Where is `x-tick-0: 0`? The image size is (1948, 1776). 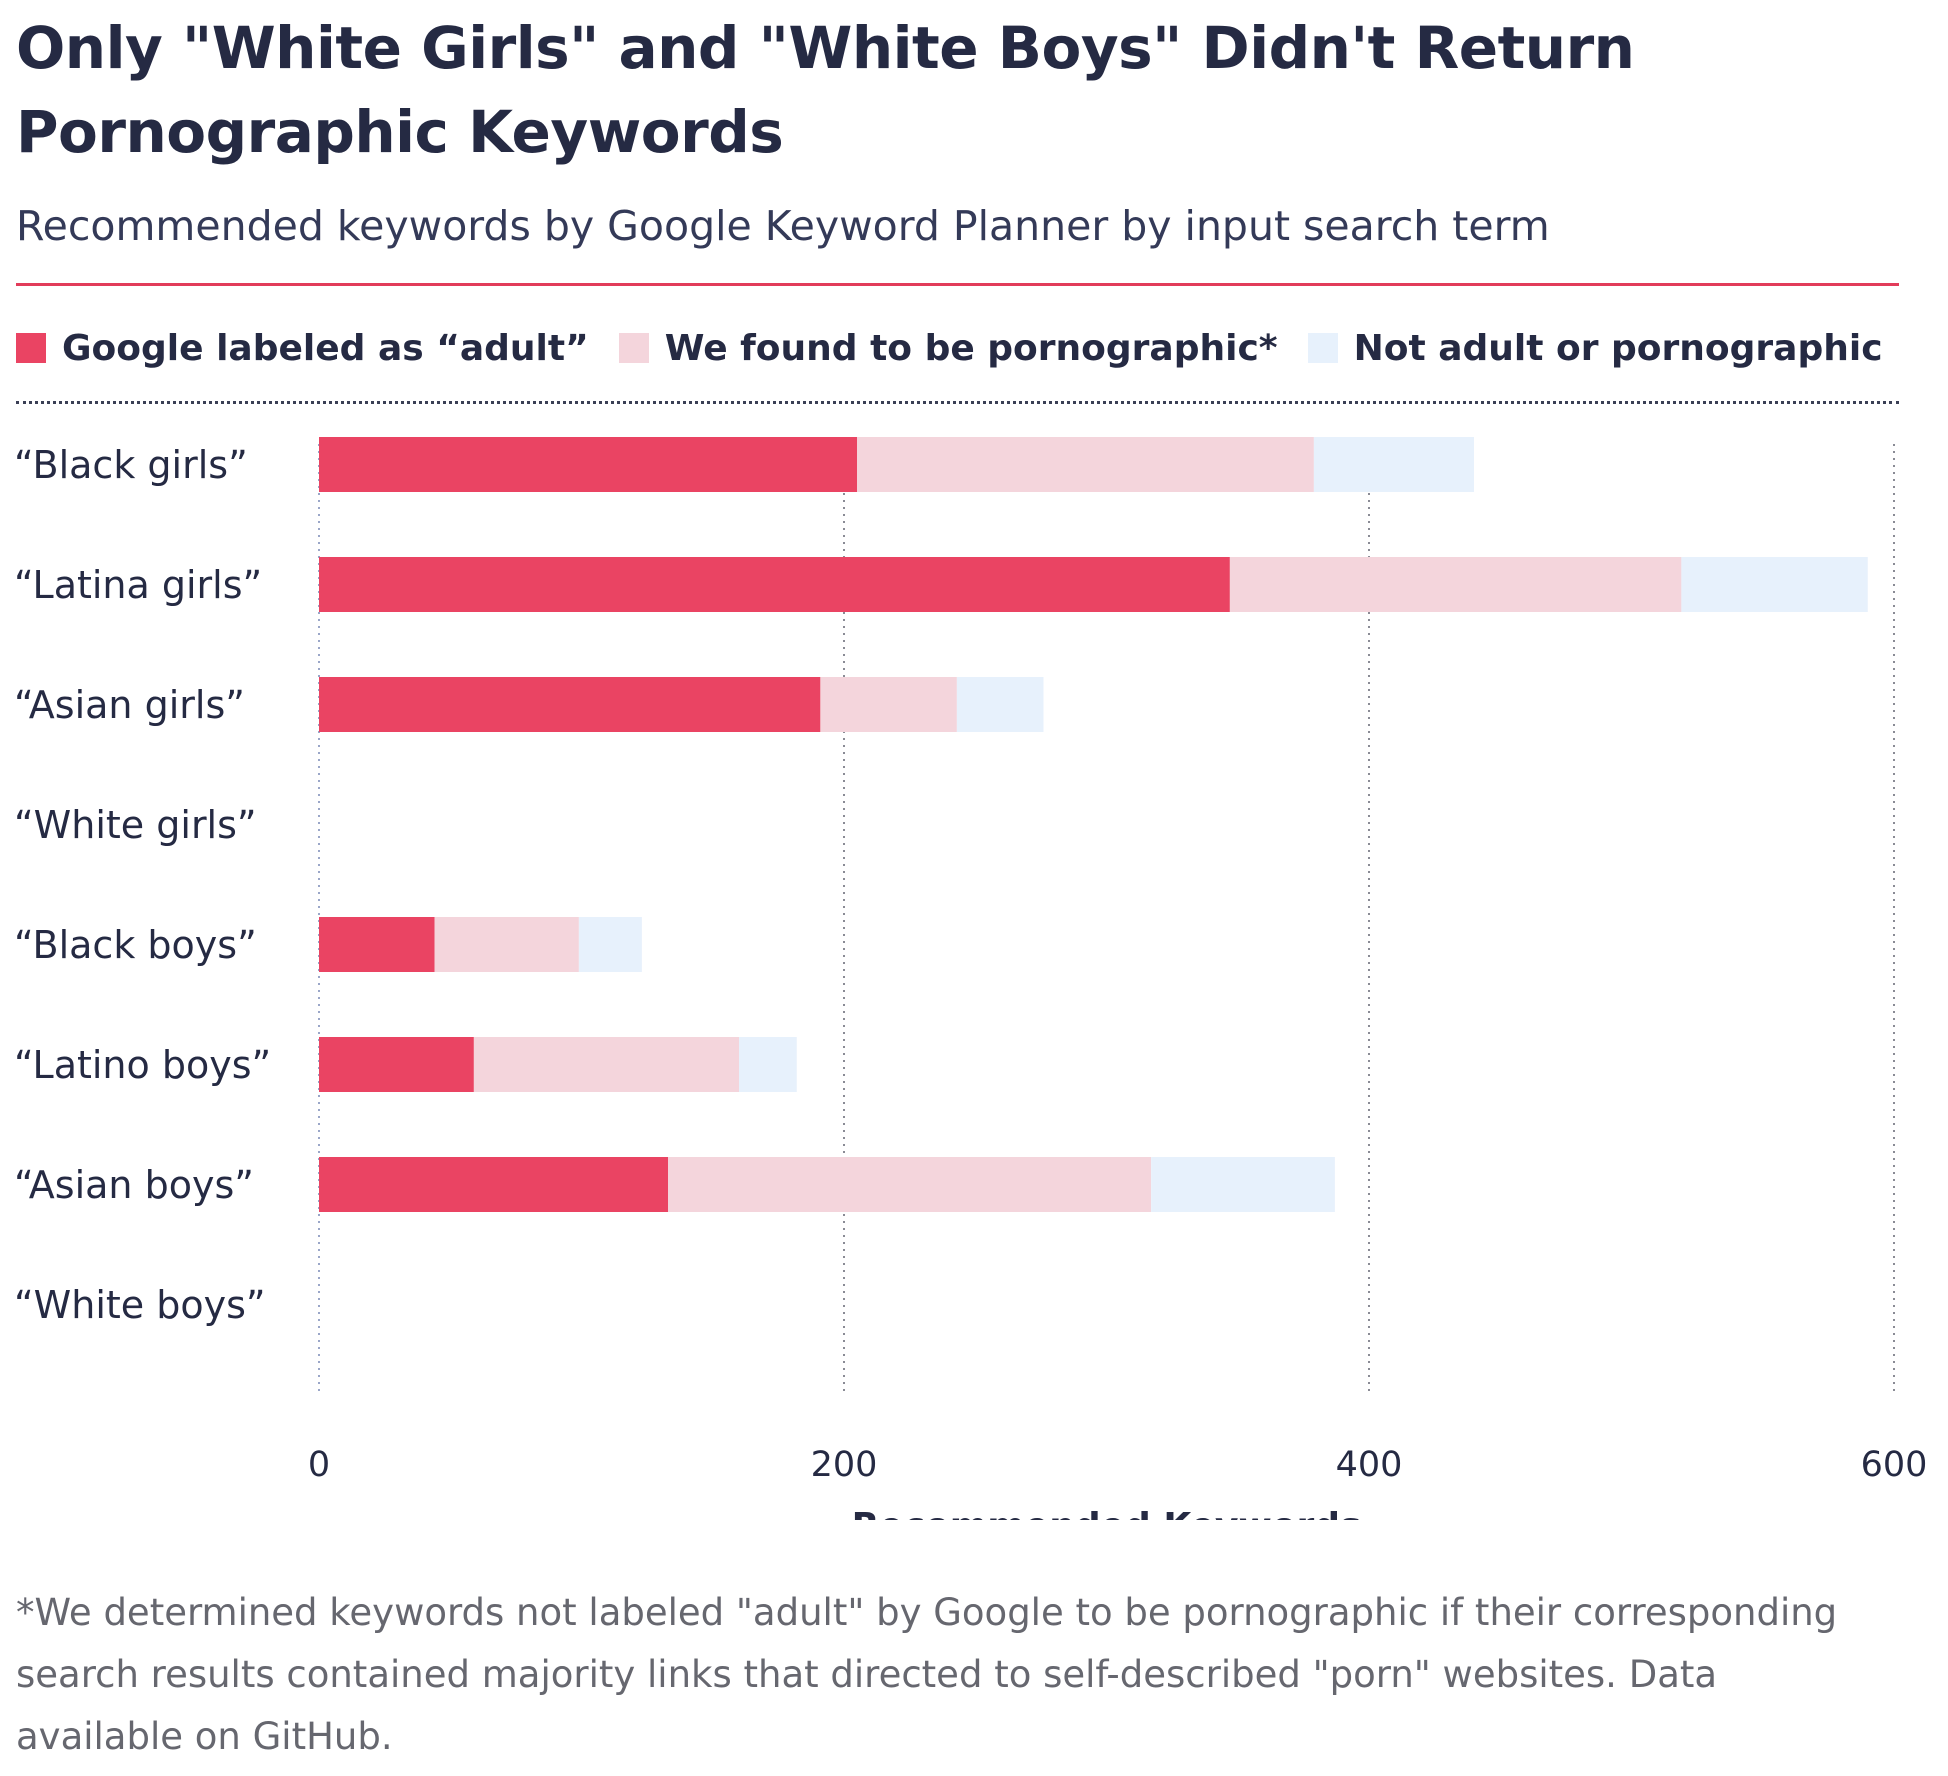
x-tick-0: 0 is located at coordinates (319, 1465).